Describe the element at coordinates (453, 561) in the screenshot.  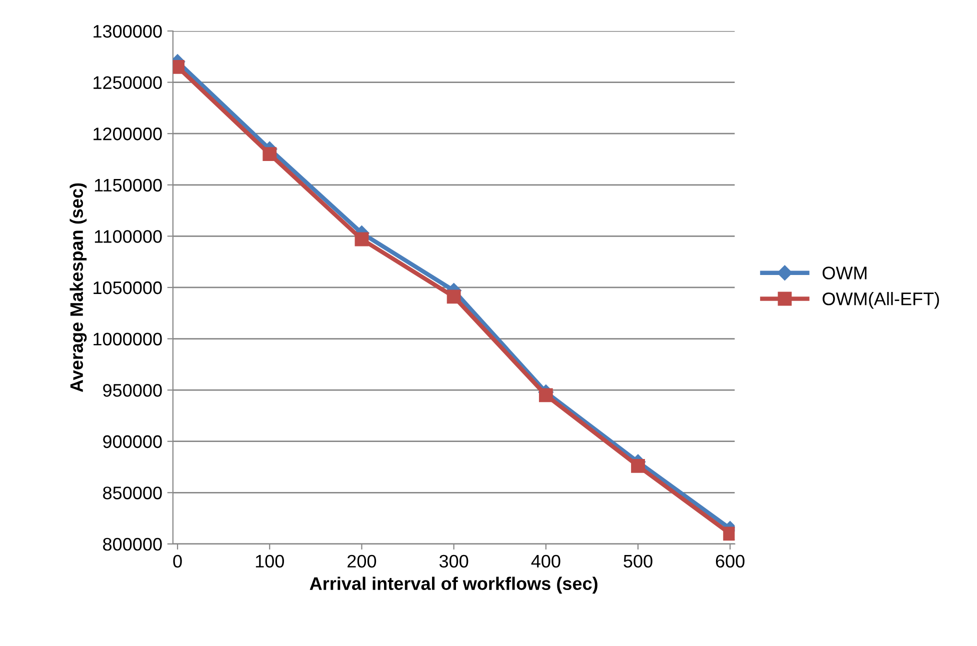
I see `x-tick-label: 300` at that location.